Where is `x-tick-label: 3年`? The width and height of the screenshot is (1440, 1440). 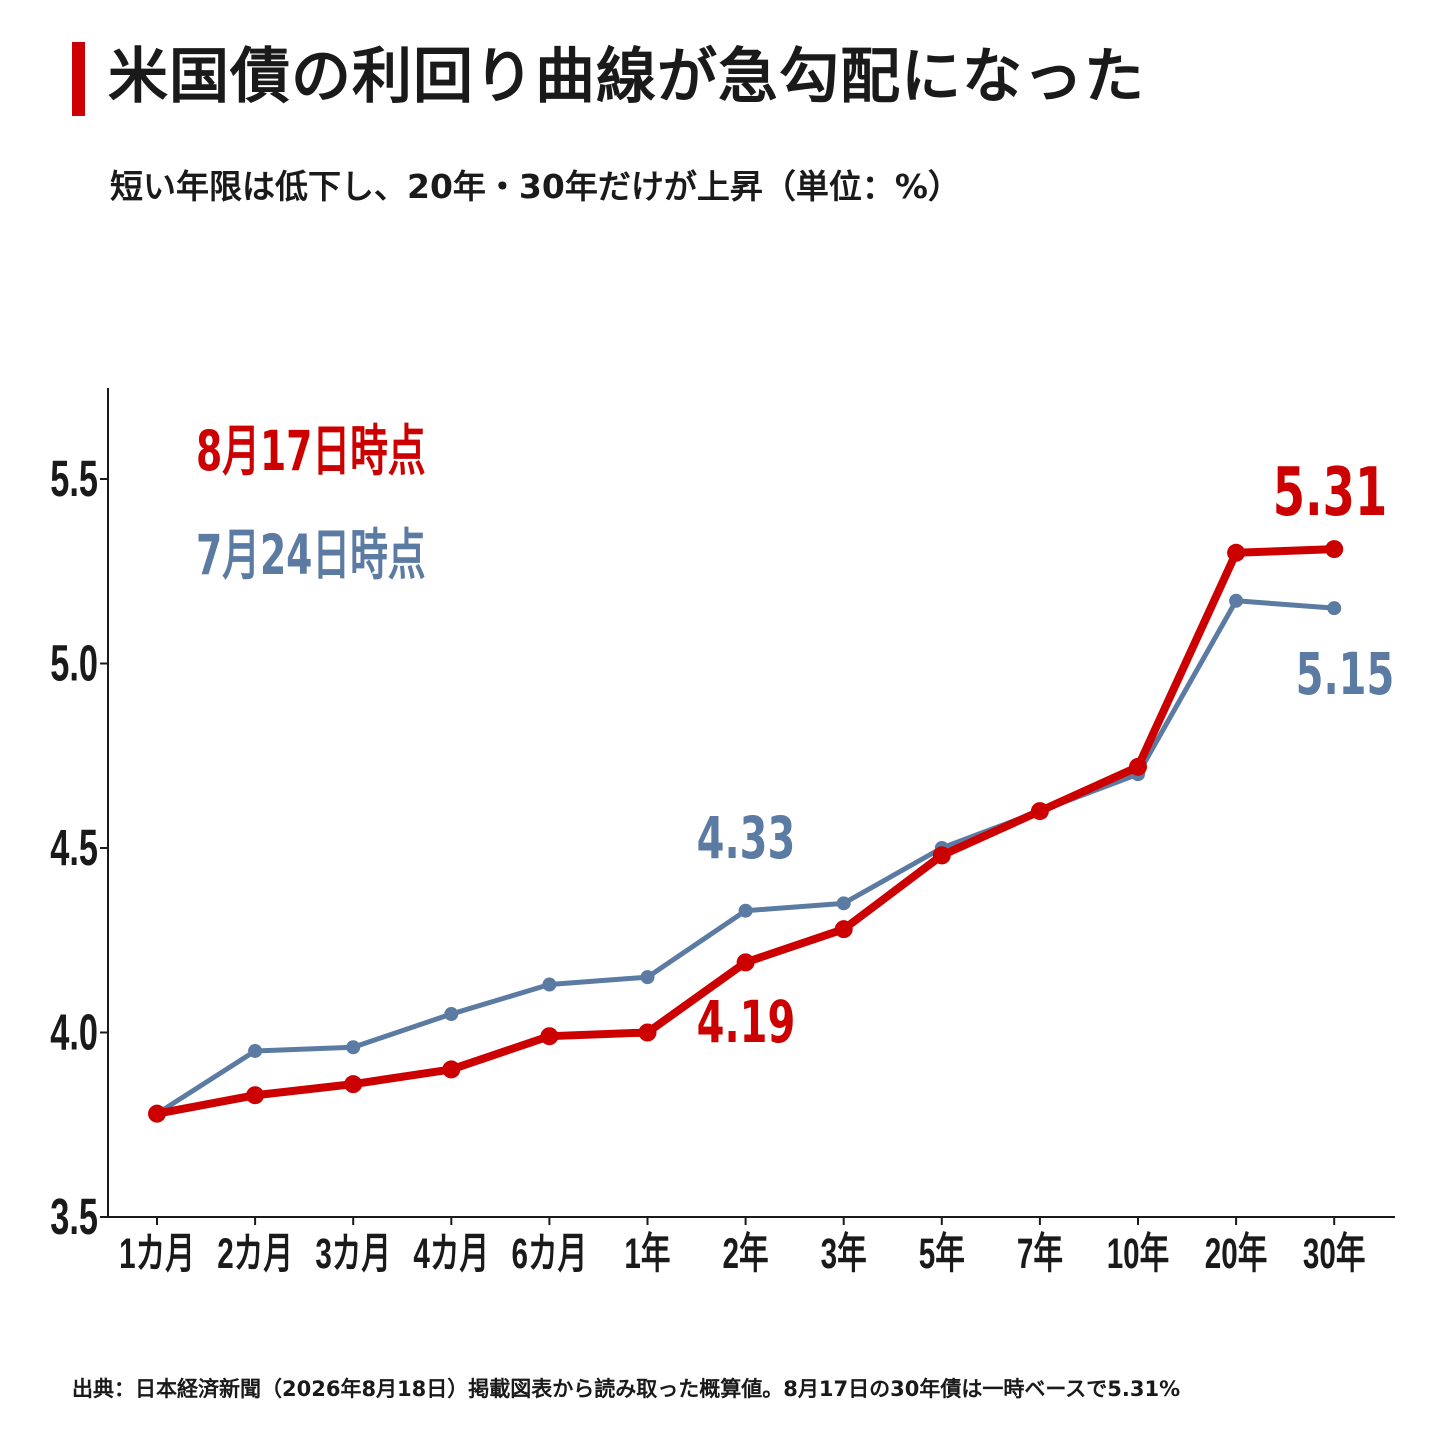
x-tick-label: 3年 is located at coordinates (844, 1254).